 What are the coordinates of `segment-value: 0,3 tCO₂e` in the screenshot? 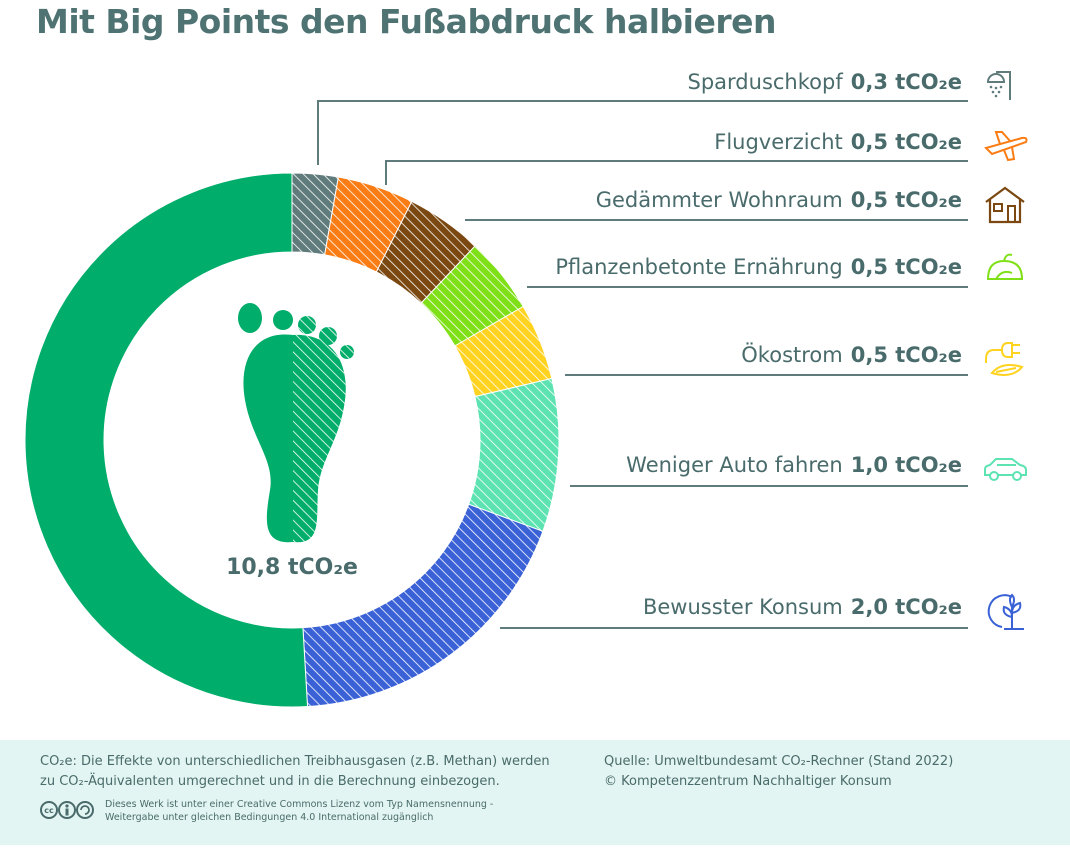 It's located at (906, 82).